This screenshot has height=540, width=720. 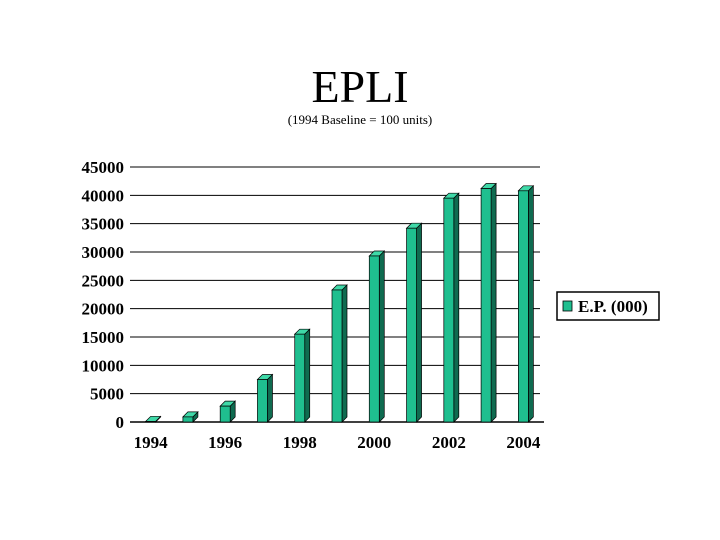 I want to click on legend-label: E.P. (000), so click(x=613, y=306).